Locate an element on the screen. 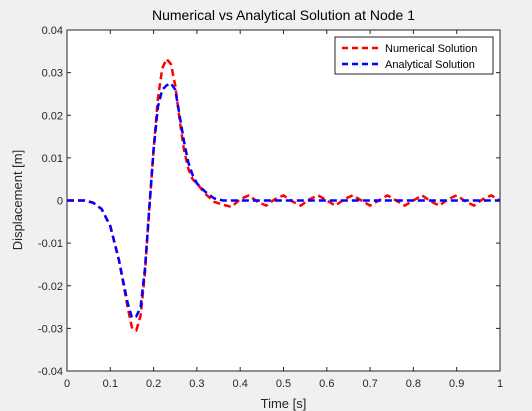 The image size is (532, 411). x-tick-label: 0.9 is located at coordinates (456, 384).